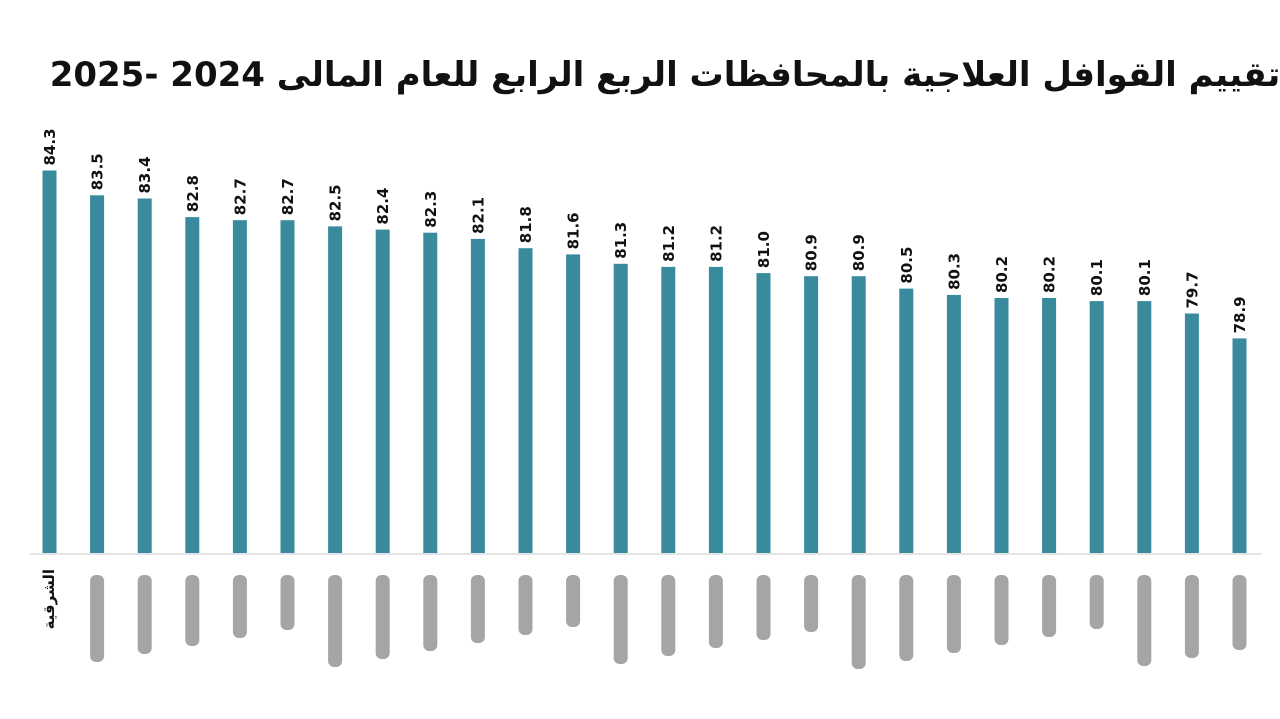  I want to click on bar-value-label: 79.7, so click(1192, 289).